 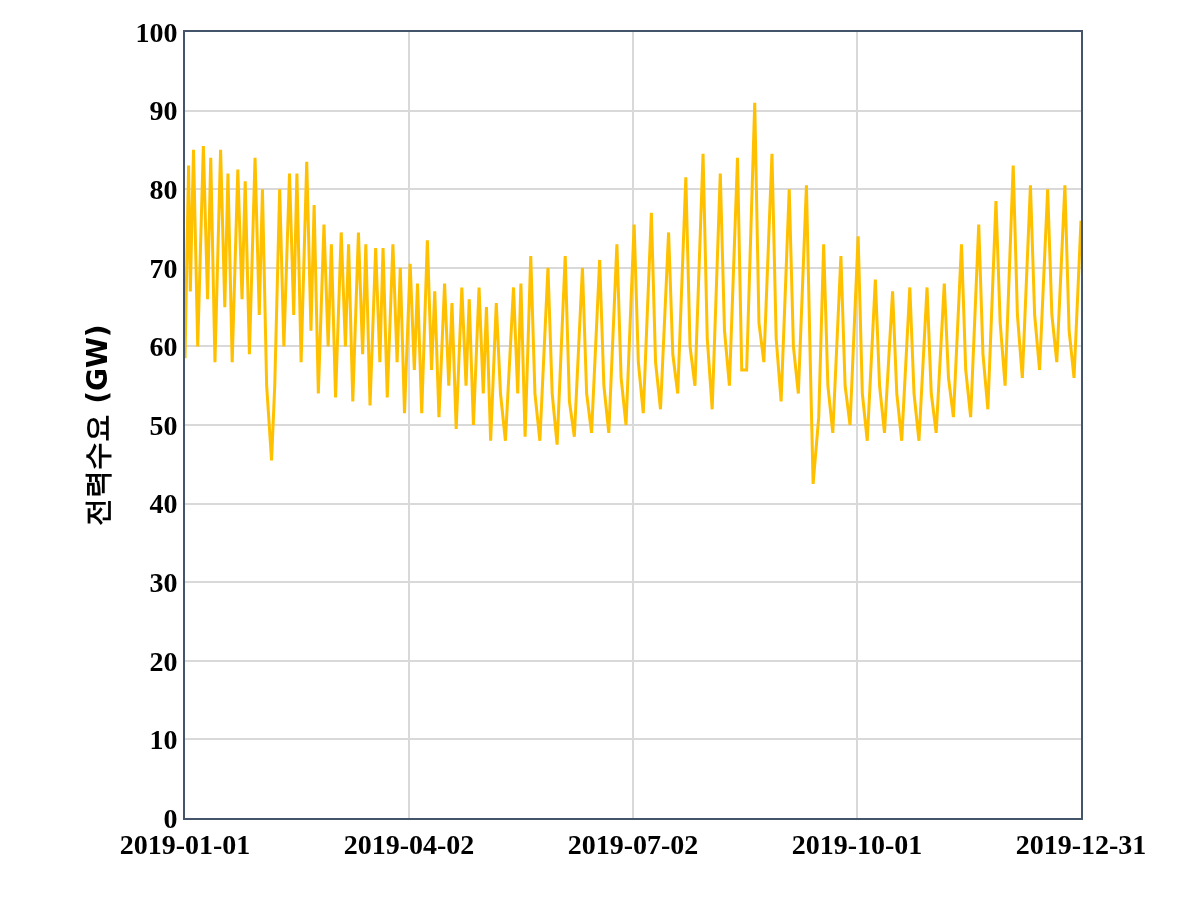 I want to click on y-tick-label: 70, so click(x=163, y=268).